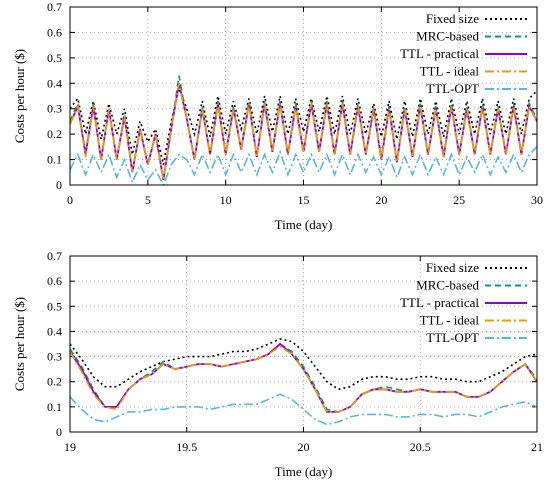 The height and width of the screenshot is (485, 557). I want to click on x-tick-label: 5, so click(148, 200).